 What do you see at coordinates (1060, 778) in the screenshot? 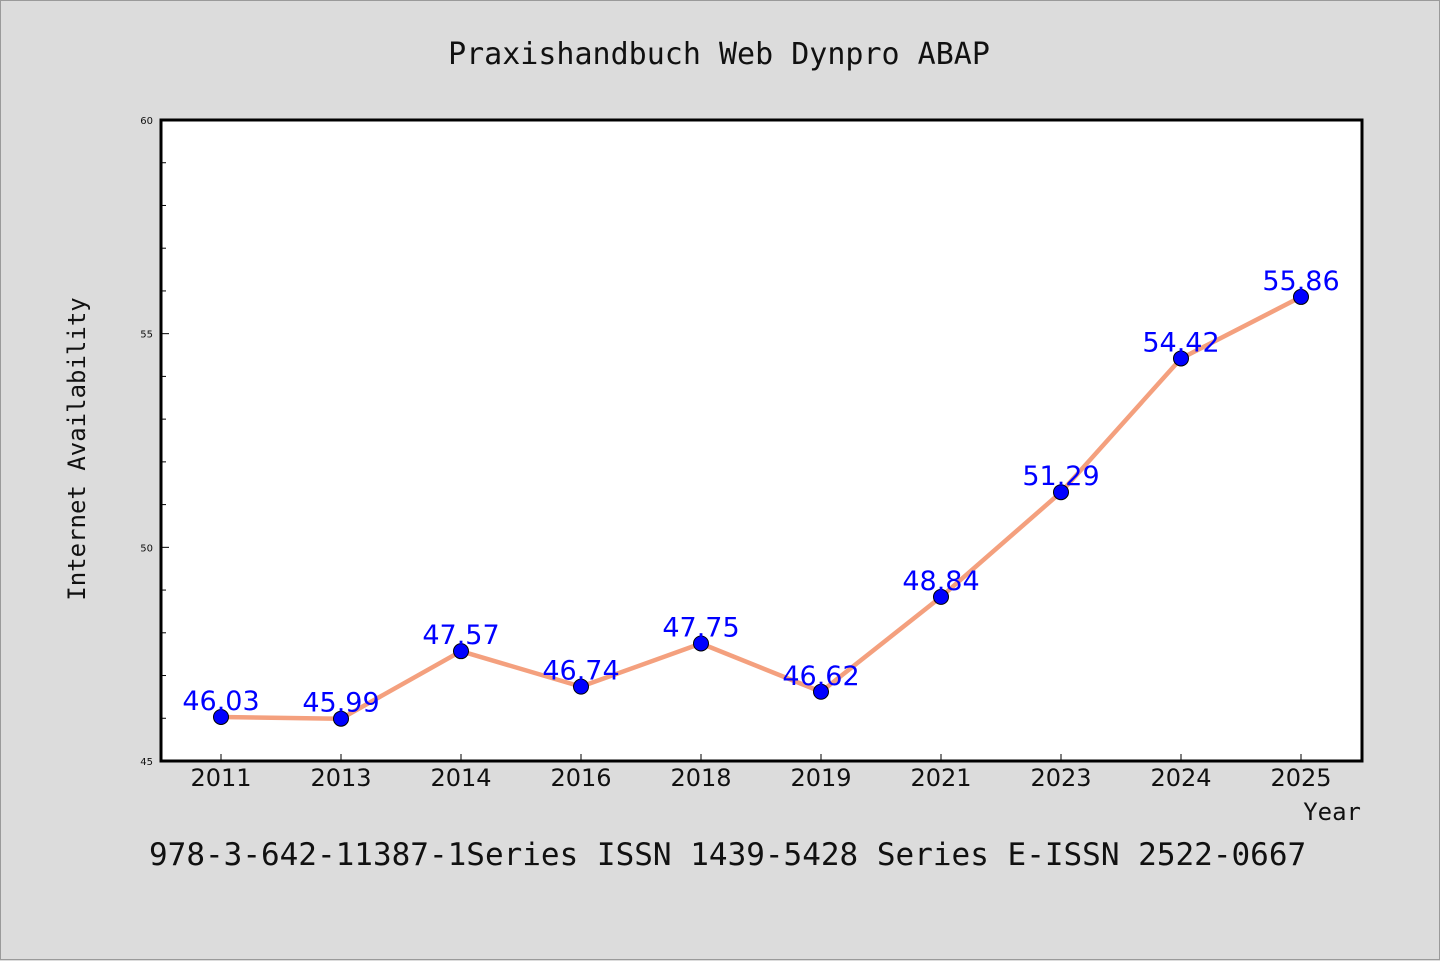
I see `x-tick-label: 2023` at bounding box center [1060, 778].